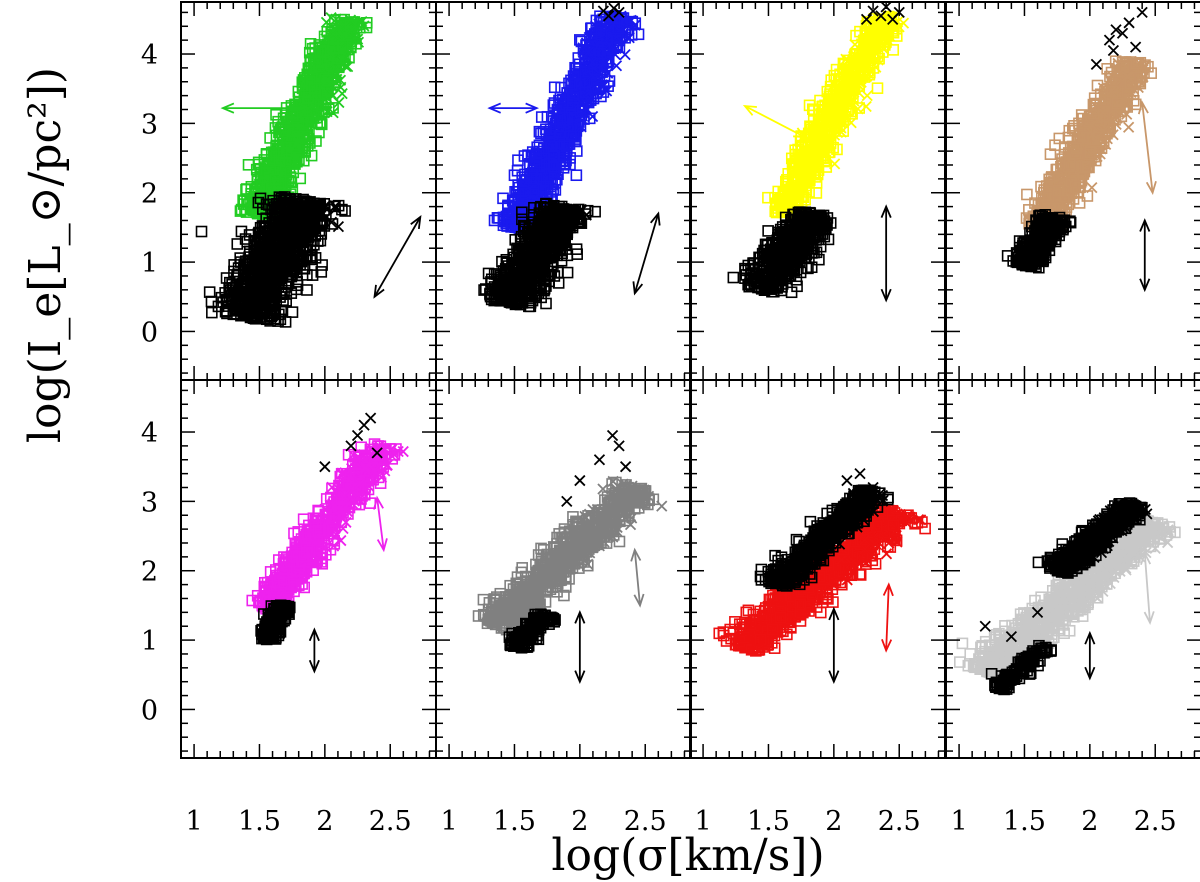 The width and height of the screenshot is (1200, 882). I want to click on black-cross-point, so click(893, 19).